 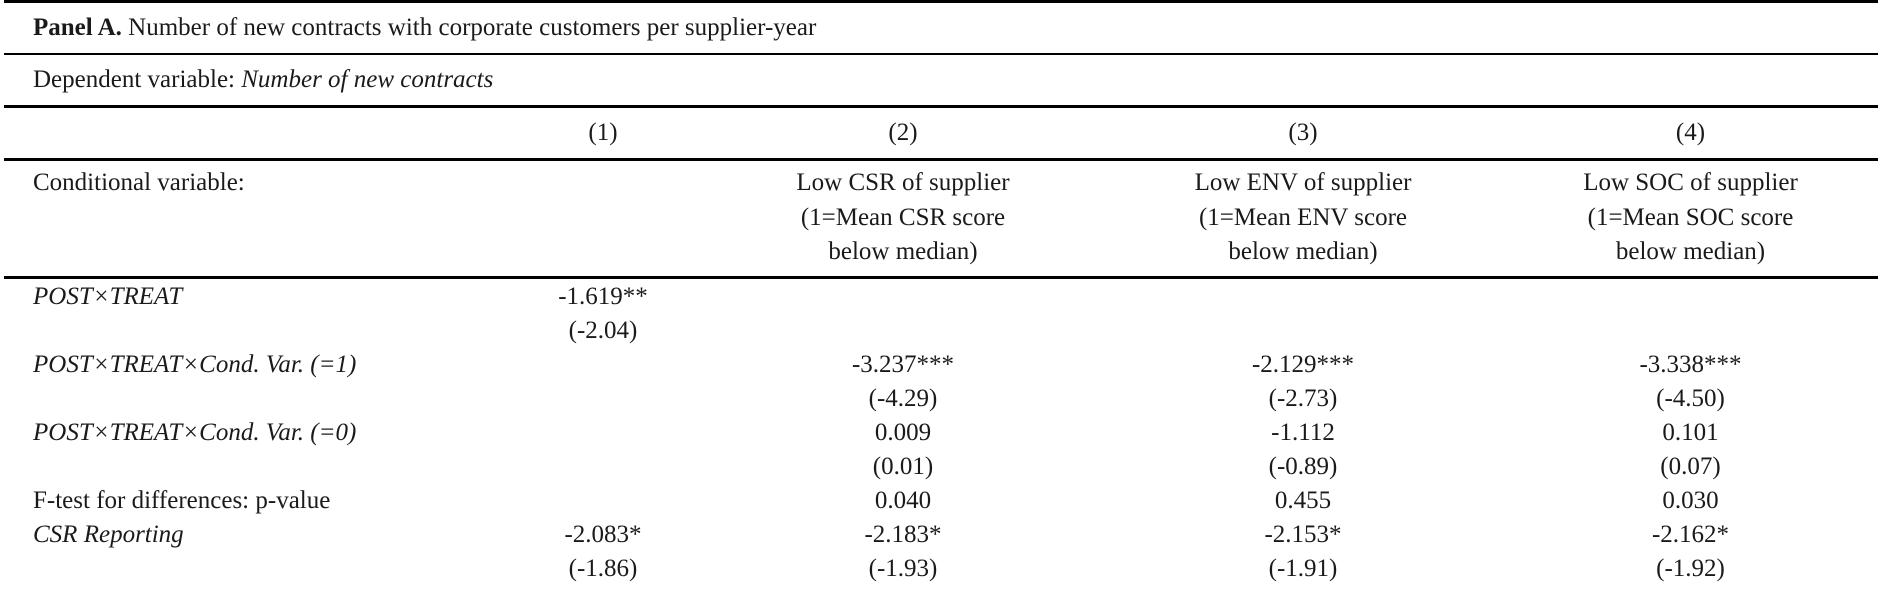 What do you see at coordinates (903, 364) in the screenshot?
I see `coefficient: -3.237***` at bounding box center [903, 364].